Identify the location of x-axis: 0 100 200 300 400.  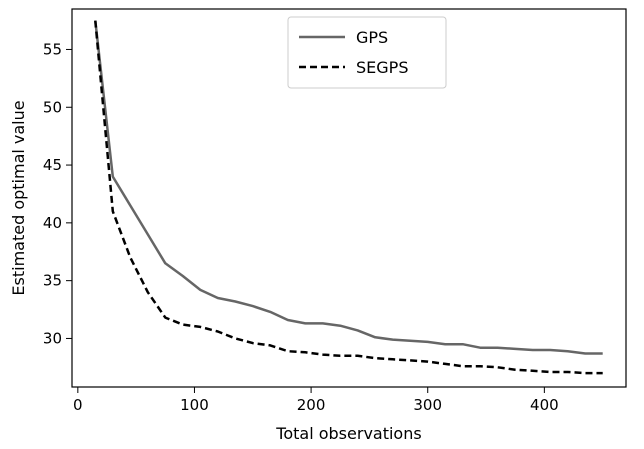
(316, 400).